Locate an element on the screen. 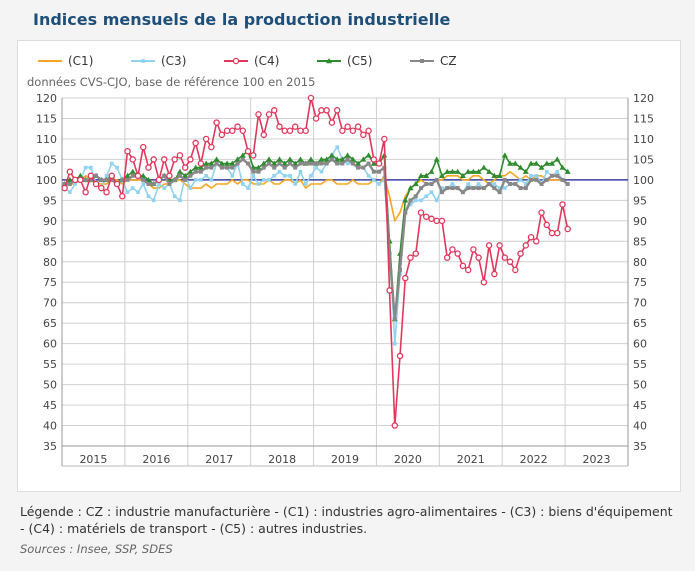 The width and height of the screenshot is (695, 571). y-tick-label-right: 65 is located at coordinates (640, 323).